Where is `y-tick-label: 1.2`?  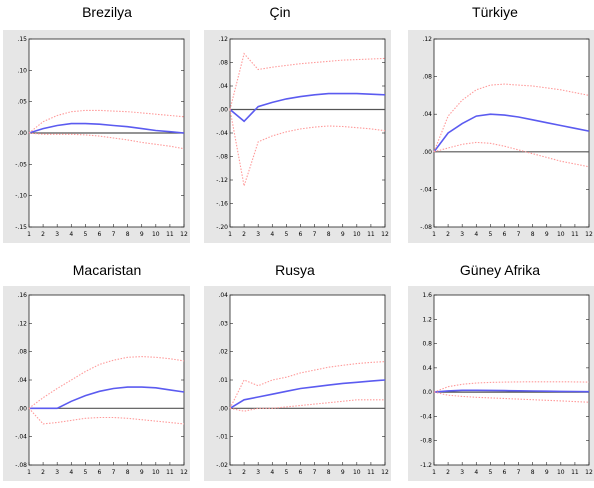 y-tick-label: 1.2 is located at coordinates (427, 319).